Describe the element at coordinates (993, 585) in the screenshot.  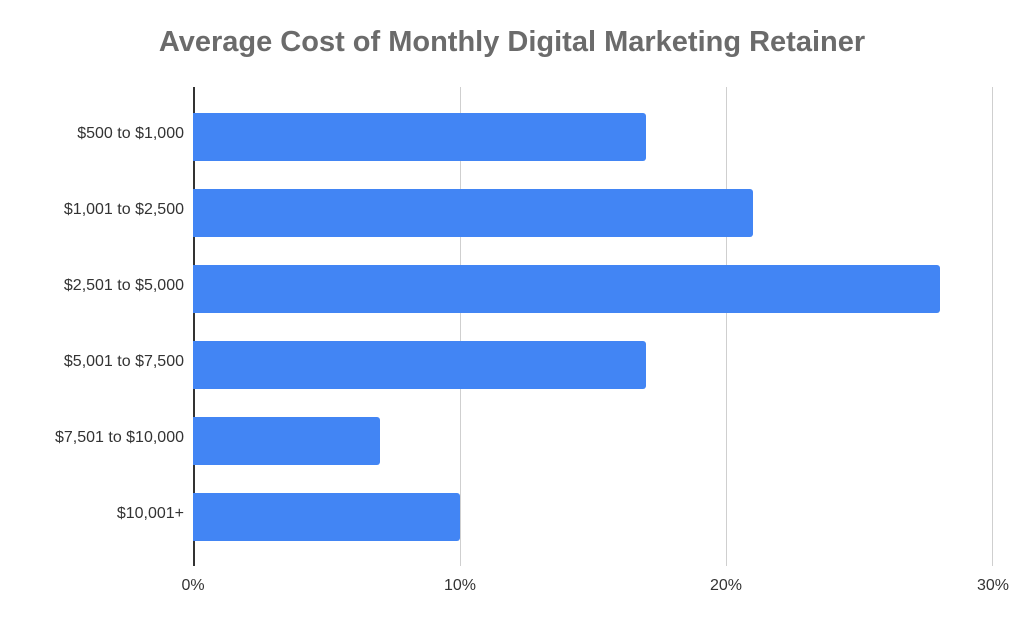
I see `x-tick-label: 30%` at that location.